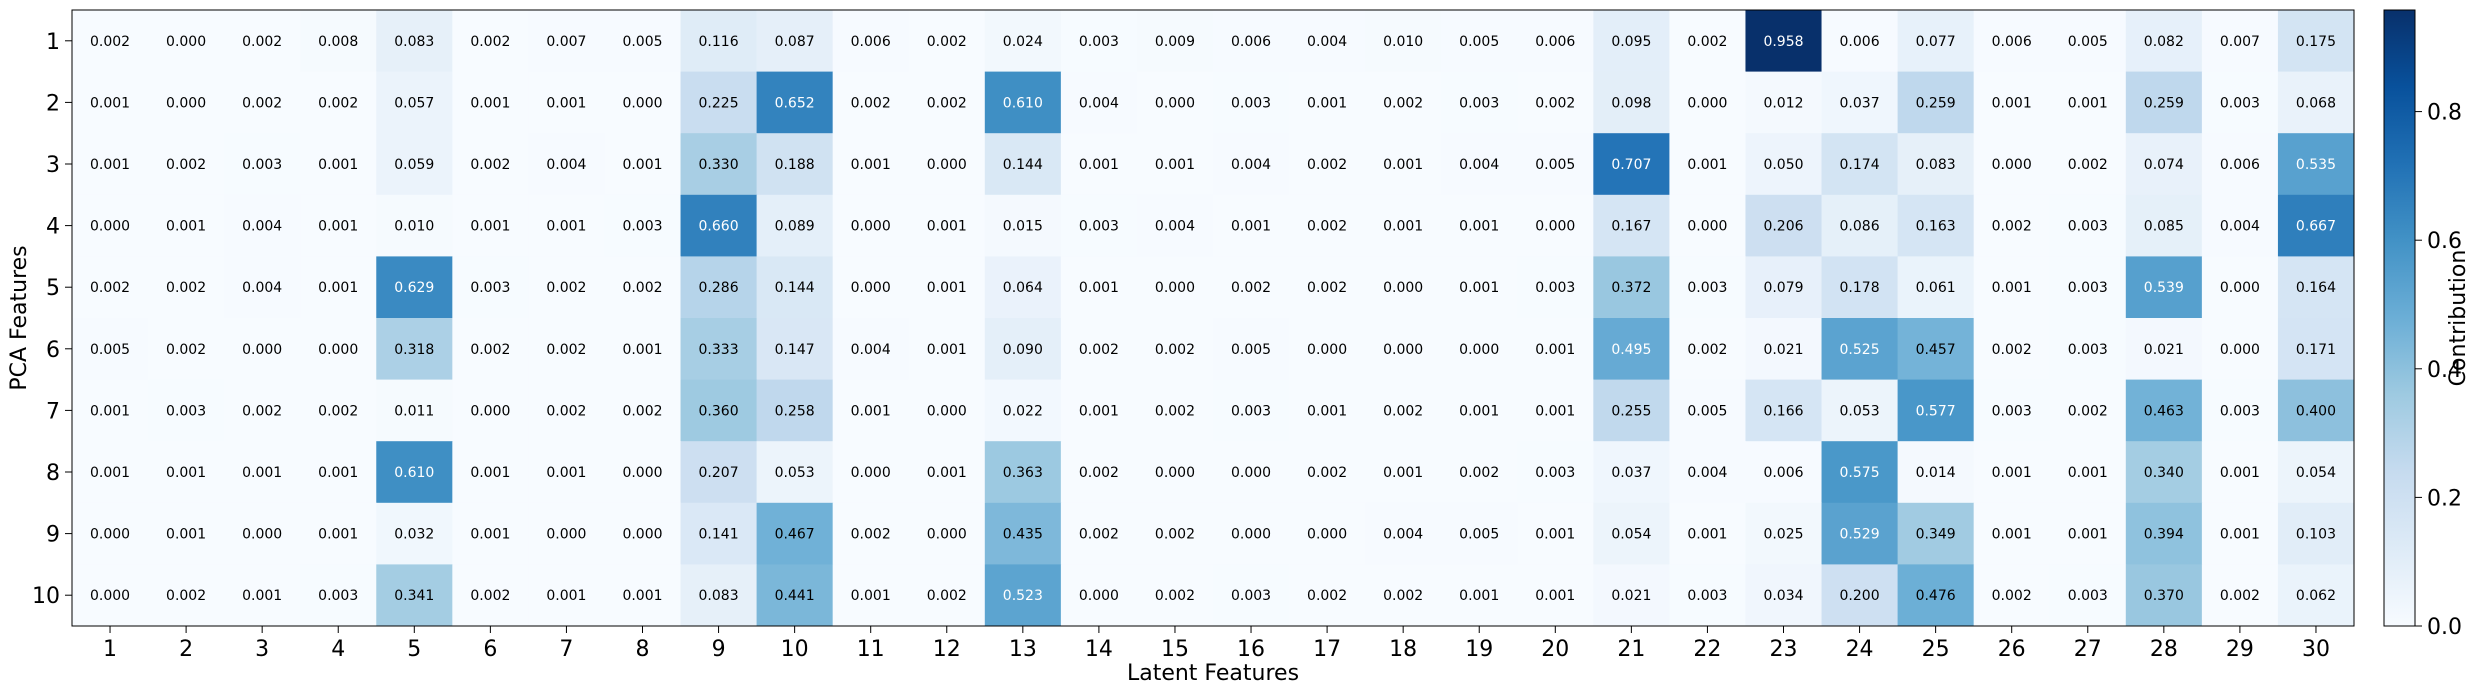  What do you see at coordinates (262, 288) in the screenshot?
I see `cell-value-label: 0.004` at bounding box center [262, 288].